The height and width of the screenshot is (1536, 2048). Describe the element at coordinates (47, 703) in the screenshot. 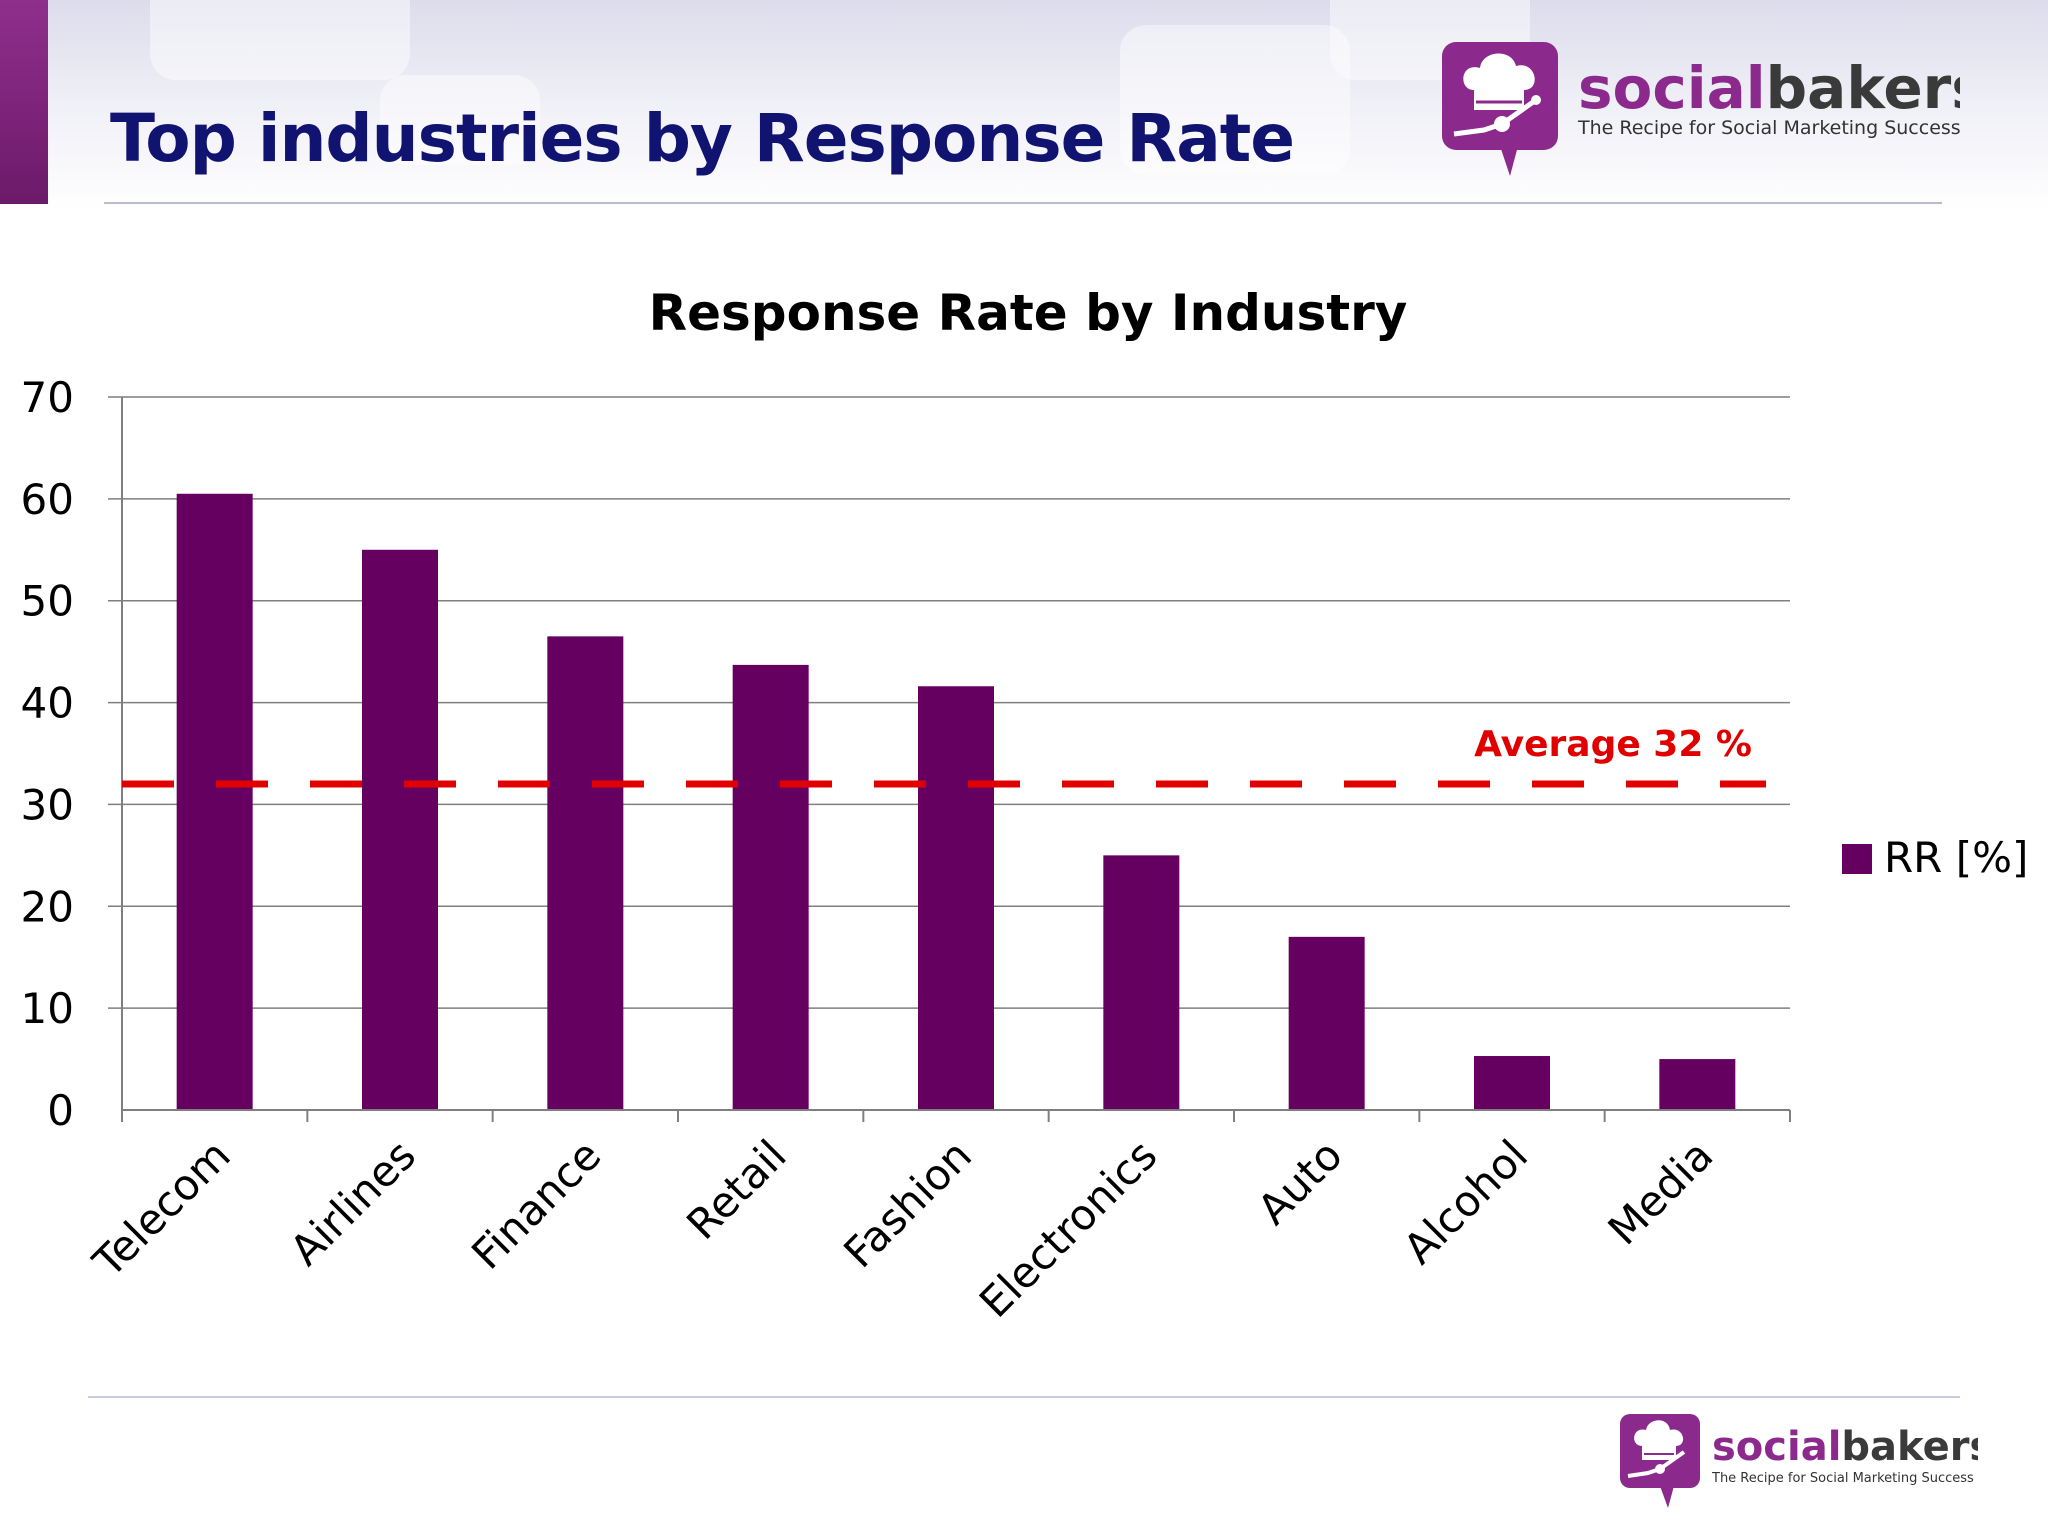

I see `y-tick-label: 40` at that location.